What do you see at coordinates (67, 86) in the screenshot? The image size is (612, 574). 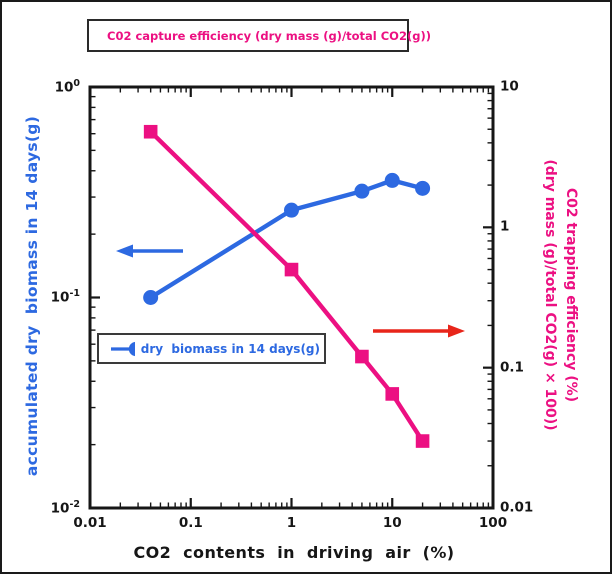 I see `y-left-tick-label: 10⁰` at bounding box center [67, 86].